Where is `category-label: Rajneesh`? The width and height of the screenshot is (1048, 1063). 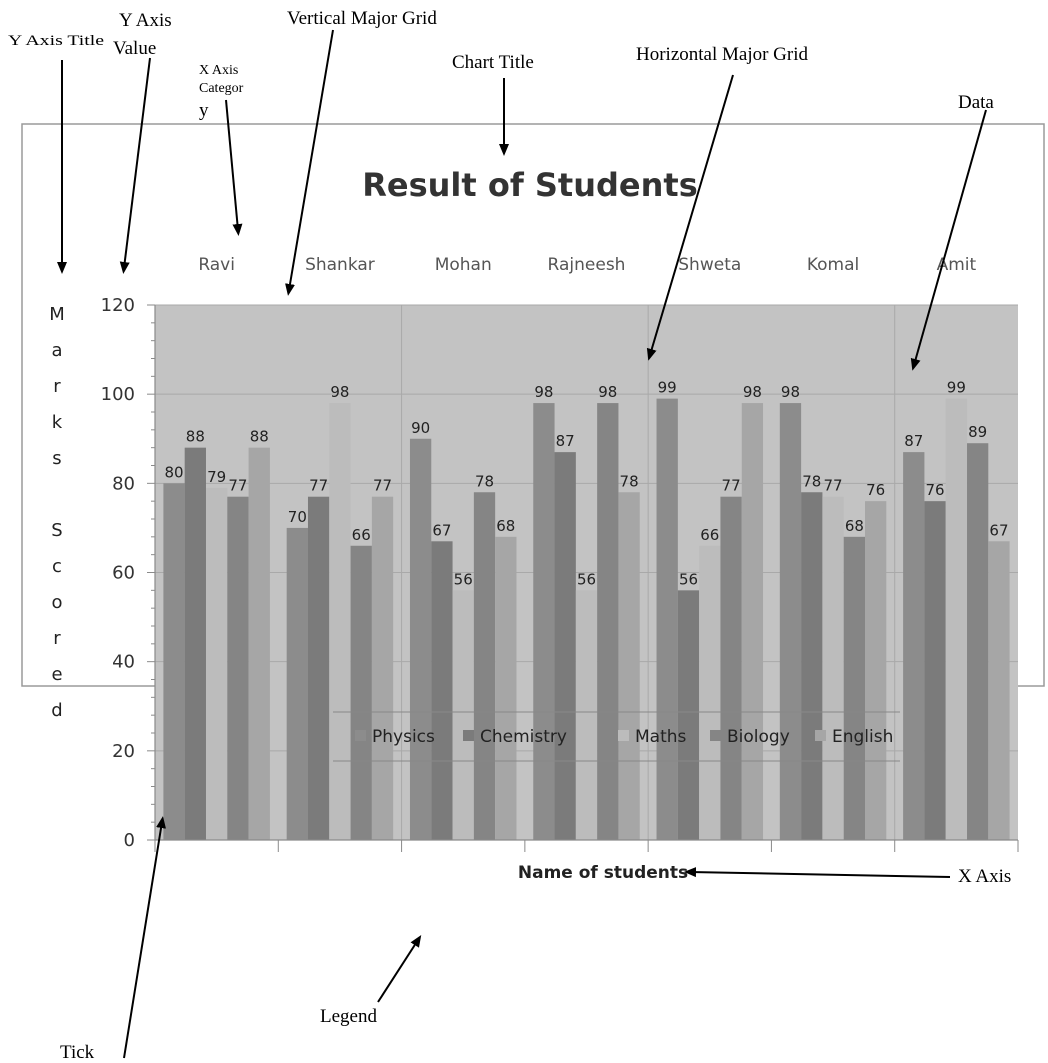
category-label: Rajneesh is located at coordinates (587, 265).